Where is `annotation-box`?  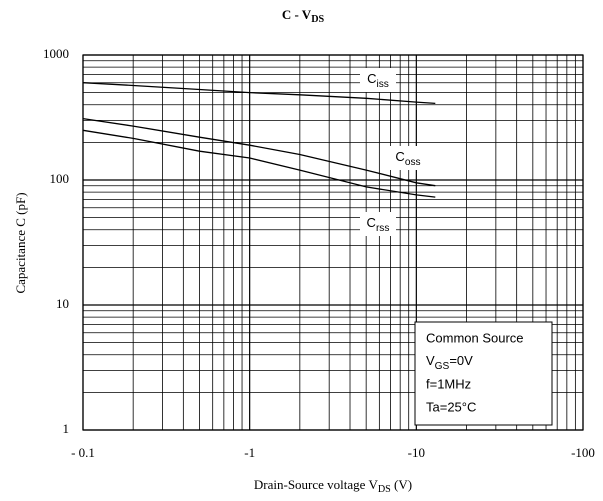 annotation-box is located at coordinates (483, 373).